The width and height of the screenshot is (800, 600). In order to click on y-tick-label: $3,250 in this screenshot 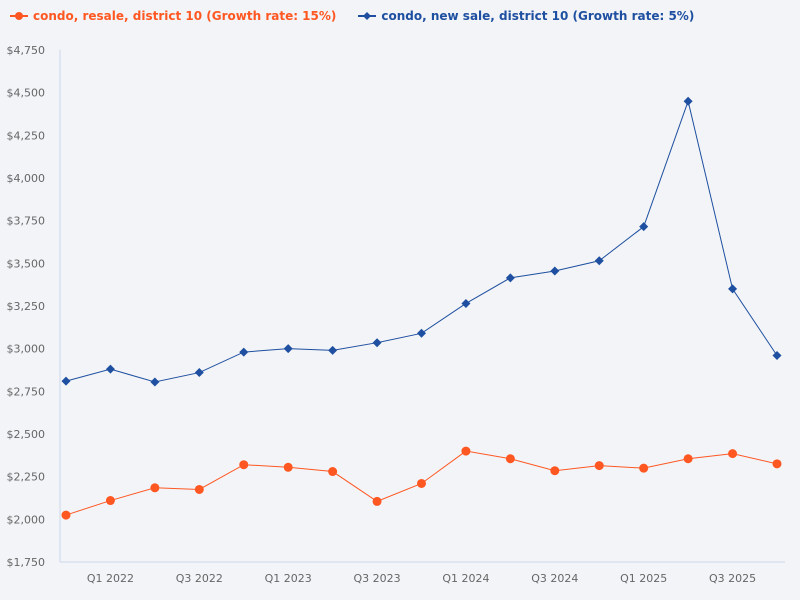, I will do `click(26, 306)`.